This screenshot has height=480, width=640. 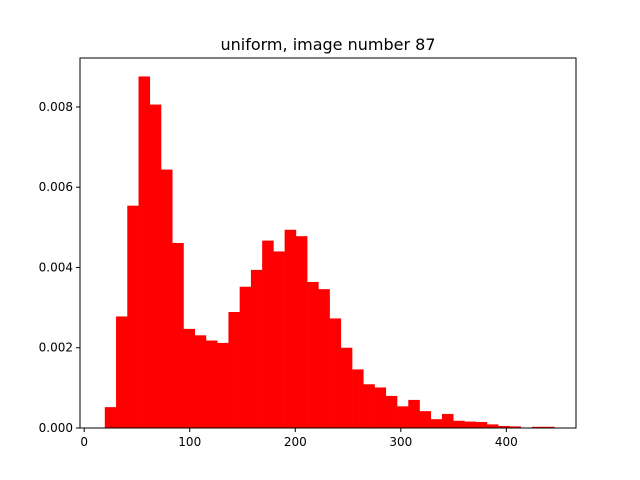 What do you see at coordinates (56, 348) in the screenshot?
I see `y-tick-label: 0.002` at bounding box center [56, 348].